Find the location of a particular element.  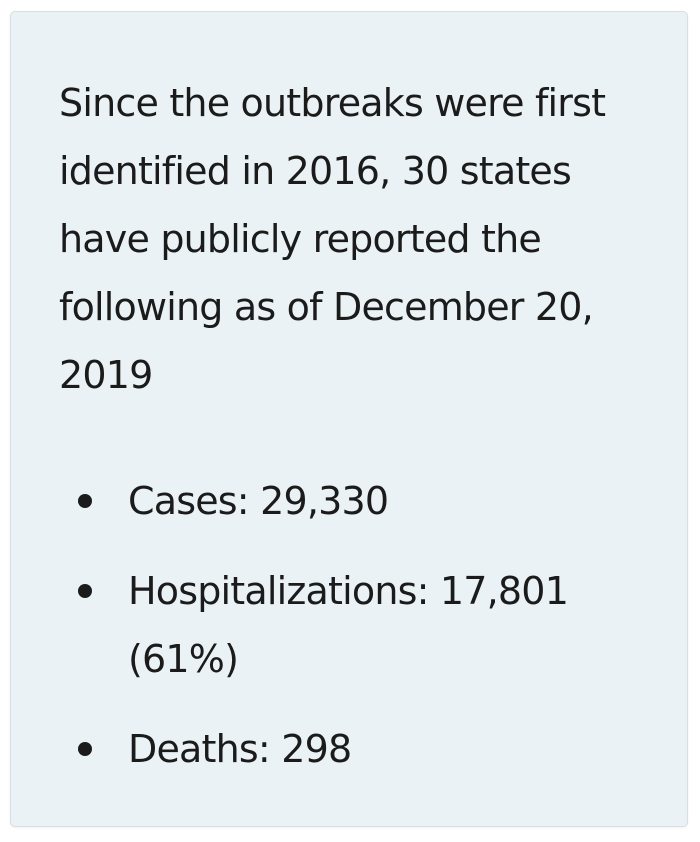

stat-item-cases: Cases: 29,330 is located at coordinates (349, 501).